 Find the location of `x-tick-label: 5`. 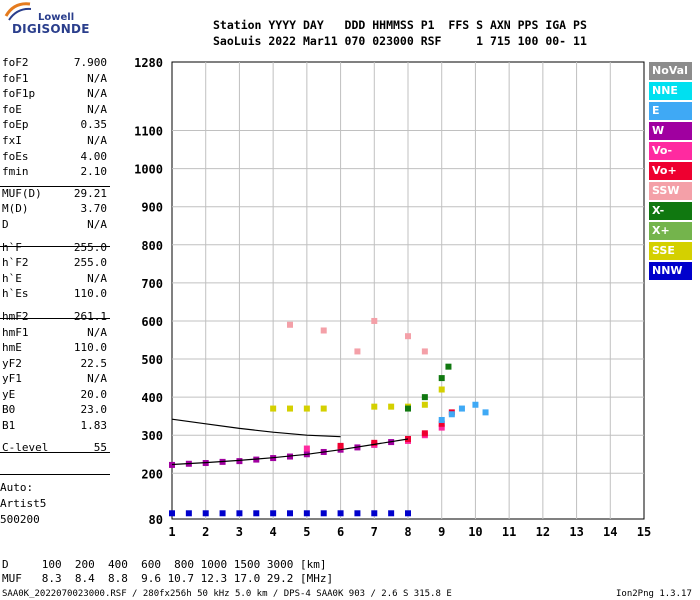

x-tick-label: 5 is located at coordinates (306, 532).